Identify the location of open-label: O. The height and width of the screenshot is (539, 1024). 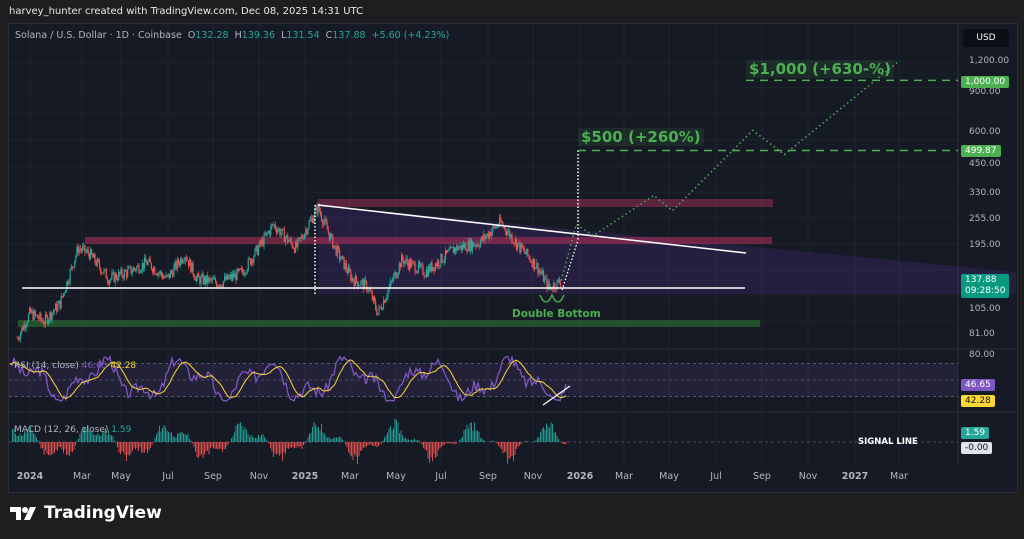
(191, 35).